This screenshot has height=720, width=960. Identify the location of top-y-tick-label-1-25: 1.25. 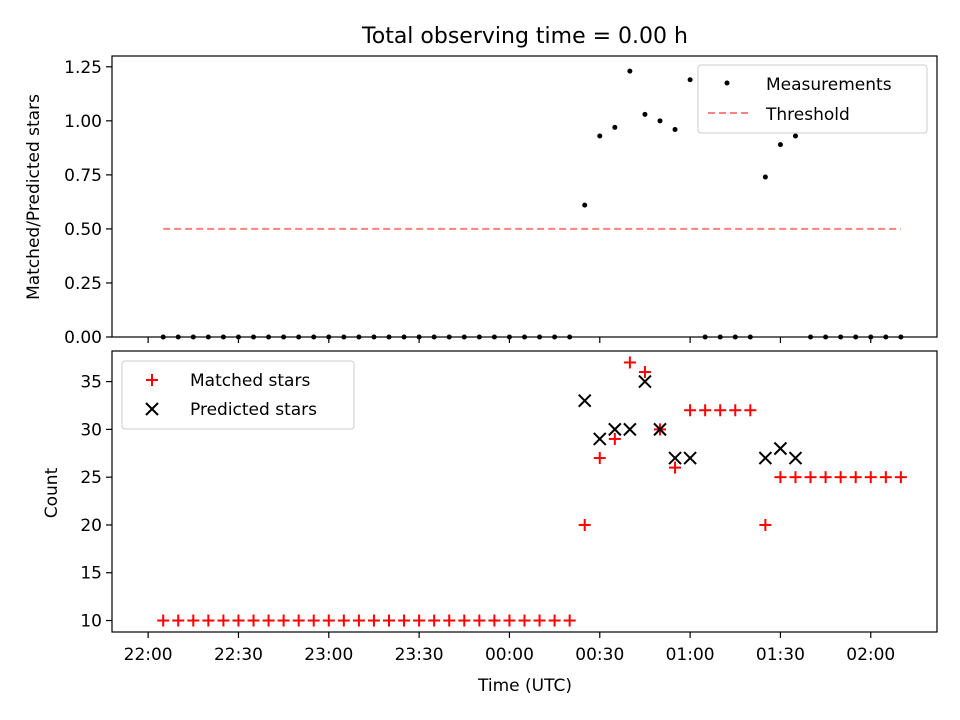
(83, 68).